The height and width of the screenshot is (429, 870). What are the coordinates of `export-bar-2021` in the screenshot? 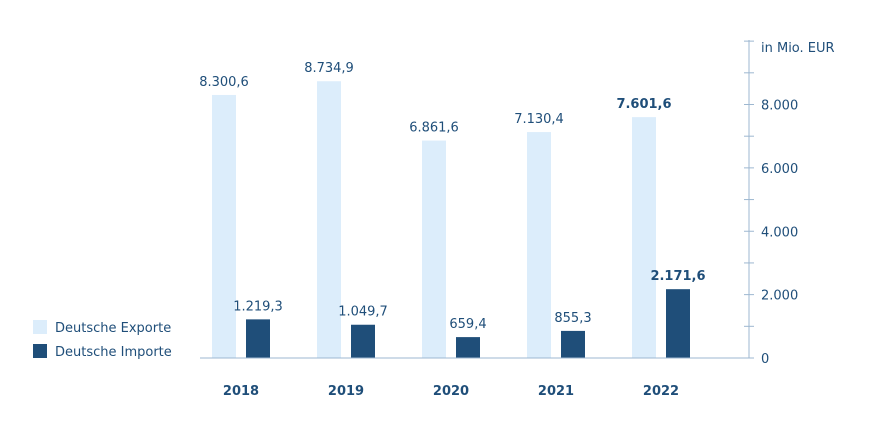 It's located at (539, 245).